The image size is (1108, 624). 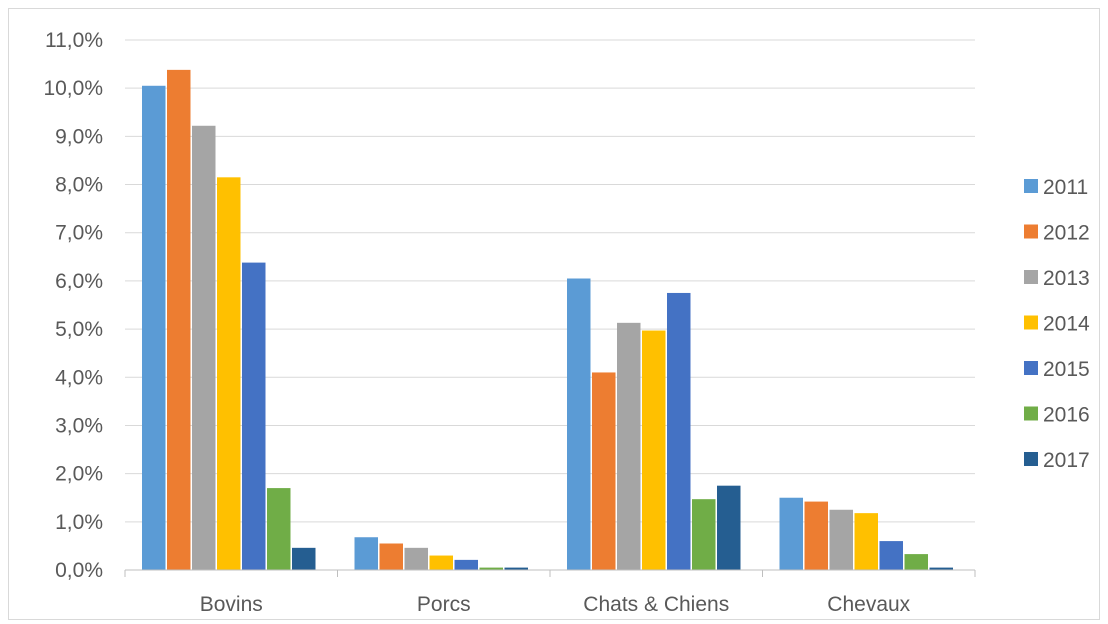 I want to click on y-tick-label: 11,0%, so click(x=74, y=40).